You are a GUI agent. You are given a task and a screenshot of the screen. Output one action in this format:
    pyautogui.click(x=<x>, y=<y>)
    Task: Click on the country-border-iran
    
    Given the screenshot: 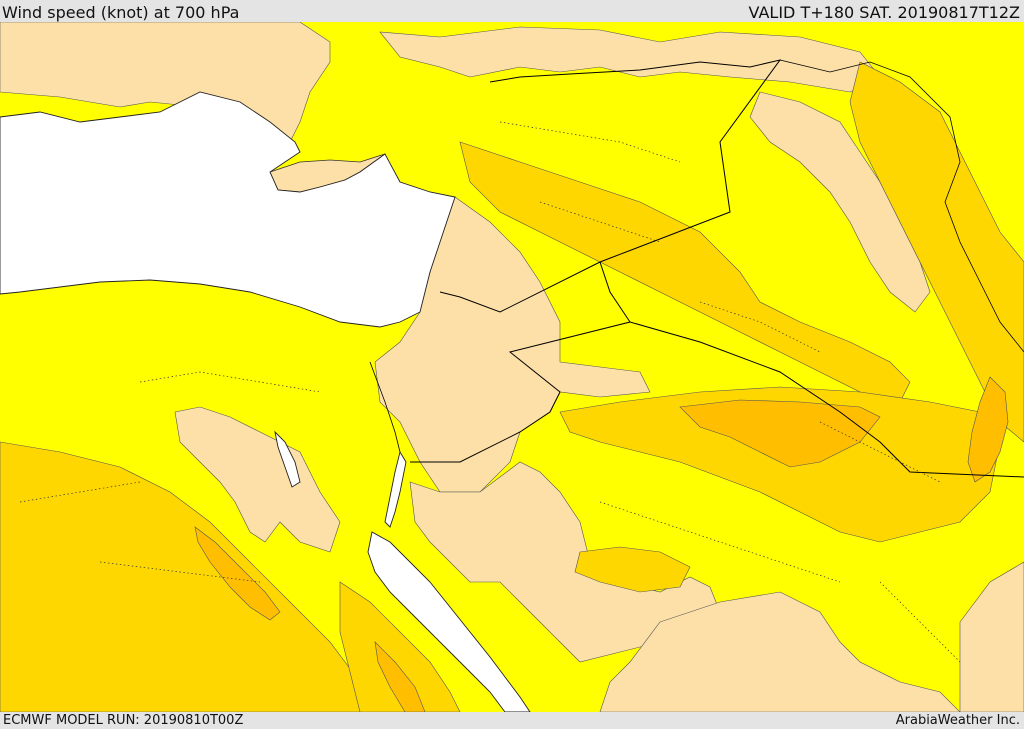 What is the action you would take?
    pyautogui.click(x=901, y=206)
    